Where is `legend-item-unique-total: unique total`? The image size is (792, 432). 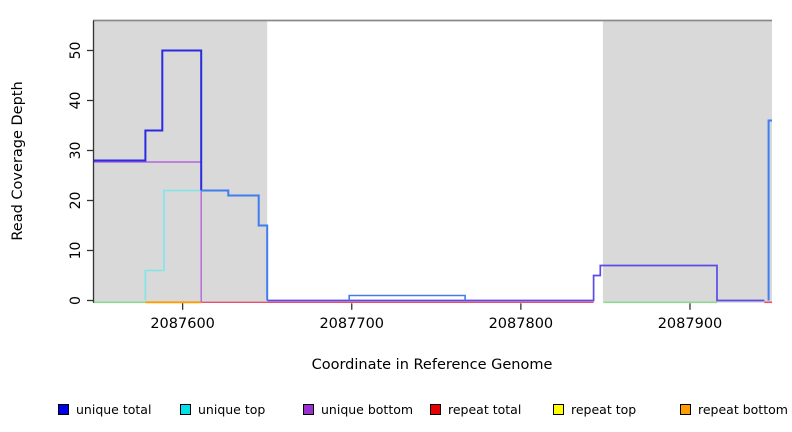
legend-item-unique-total: unique total is located at coordinates (104, 409).